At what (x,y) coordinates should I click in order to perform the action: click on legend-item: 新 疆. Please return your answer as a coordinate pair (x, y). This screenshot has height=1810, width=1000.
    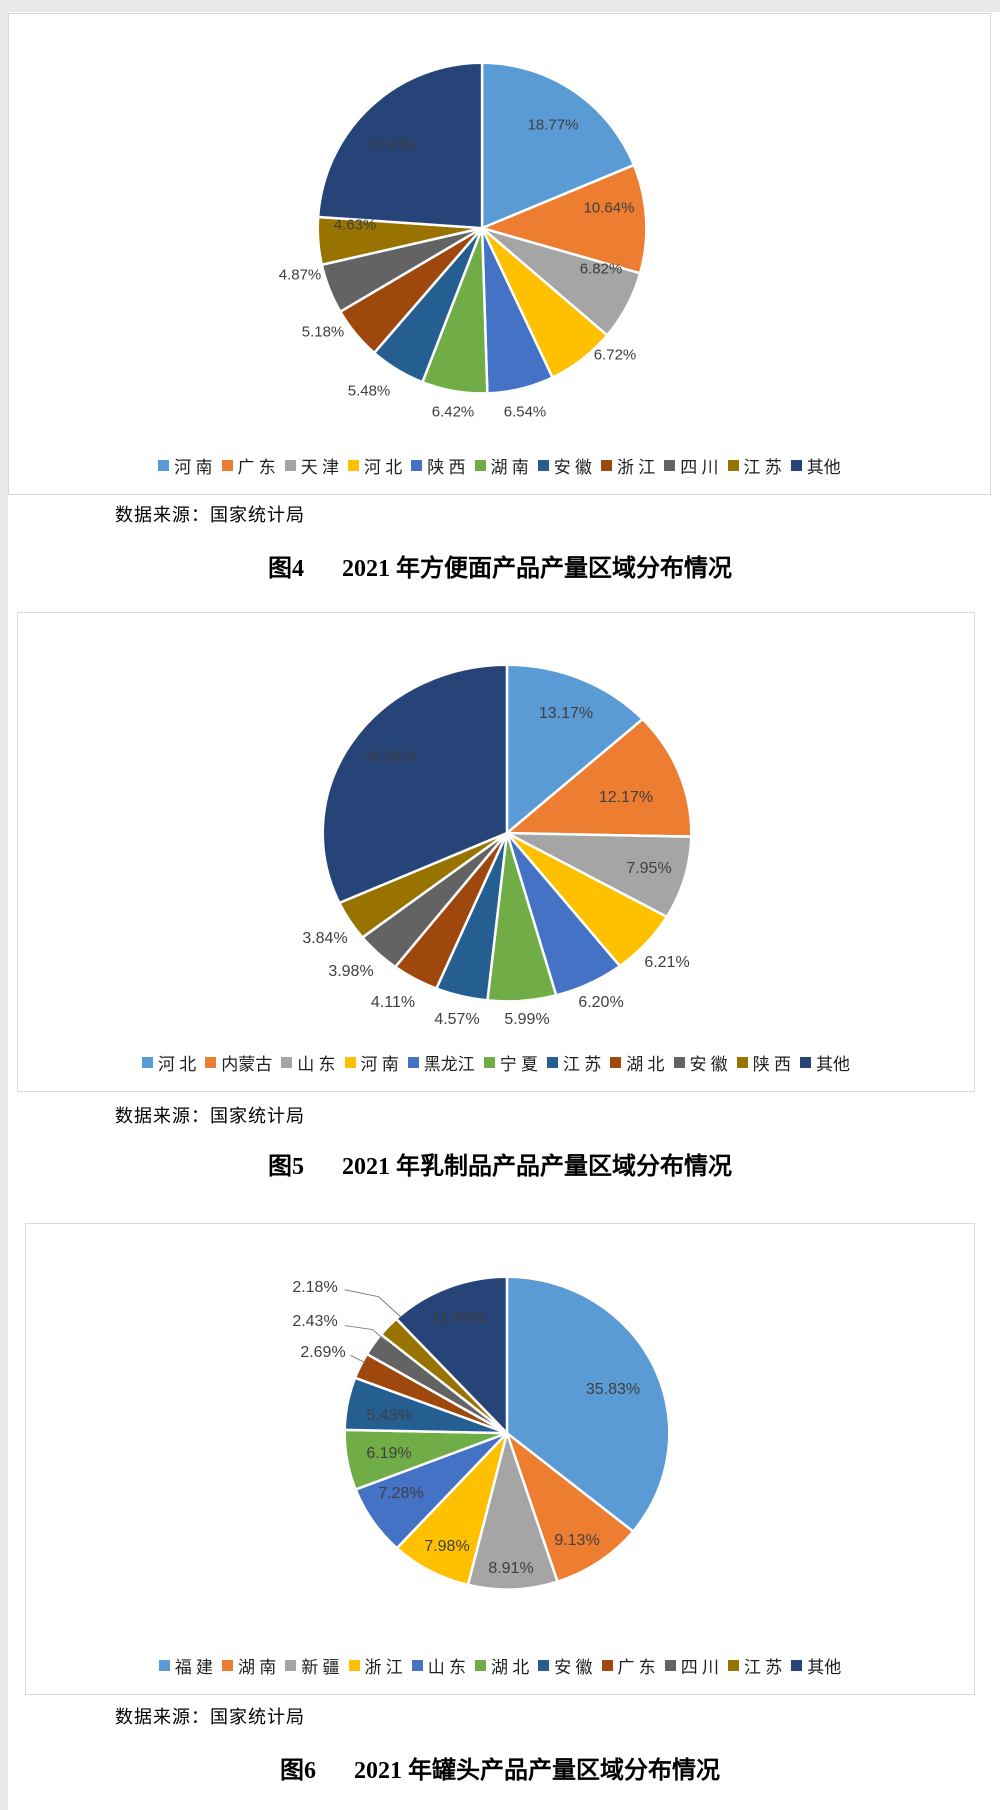
    Looking at the image, I should click on (312, 1665).